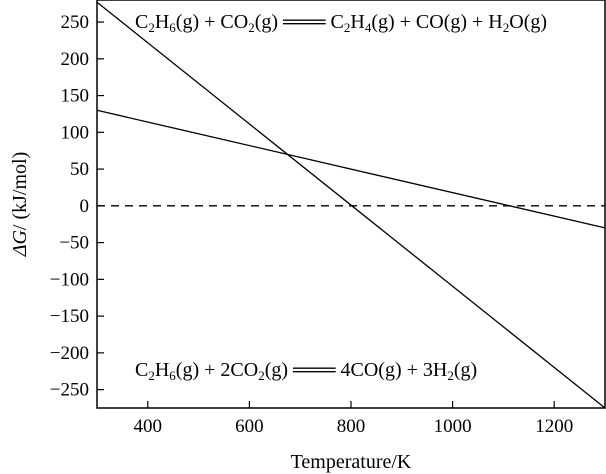 This screenshot has width=606, height=474. Describe the element at coordinates (85, 206) in the screenshot. I see `y-tick-label: 0` at that location.